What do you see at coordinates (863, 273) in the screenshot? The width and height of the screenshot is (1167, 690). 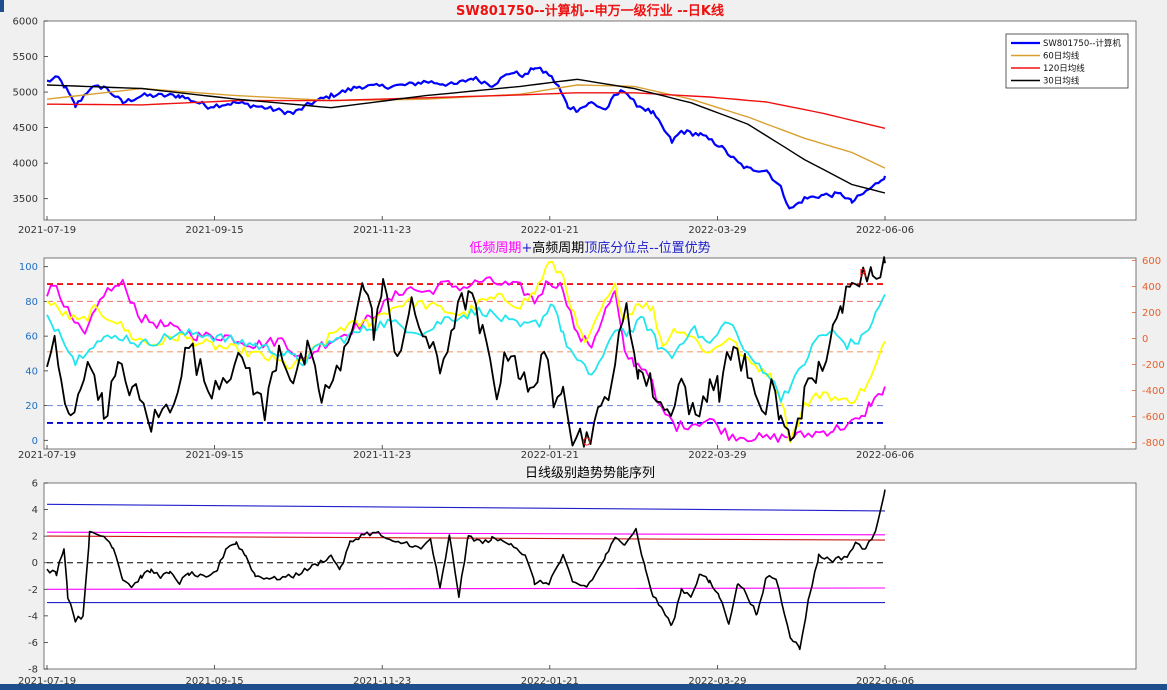 I see `top-mark: R` at bounding box center [863, 273].